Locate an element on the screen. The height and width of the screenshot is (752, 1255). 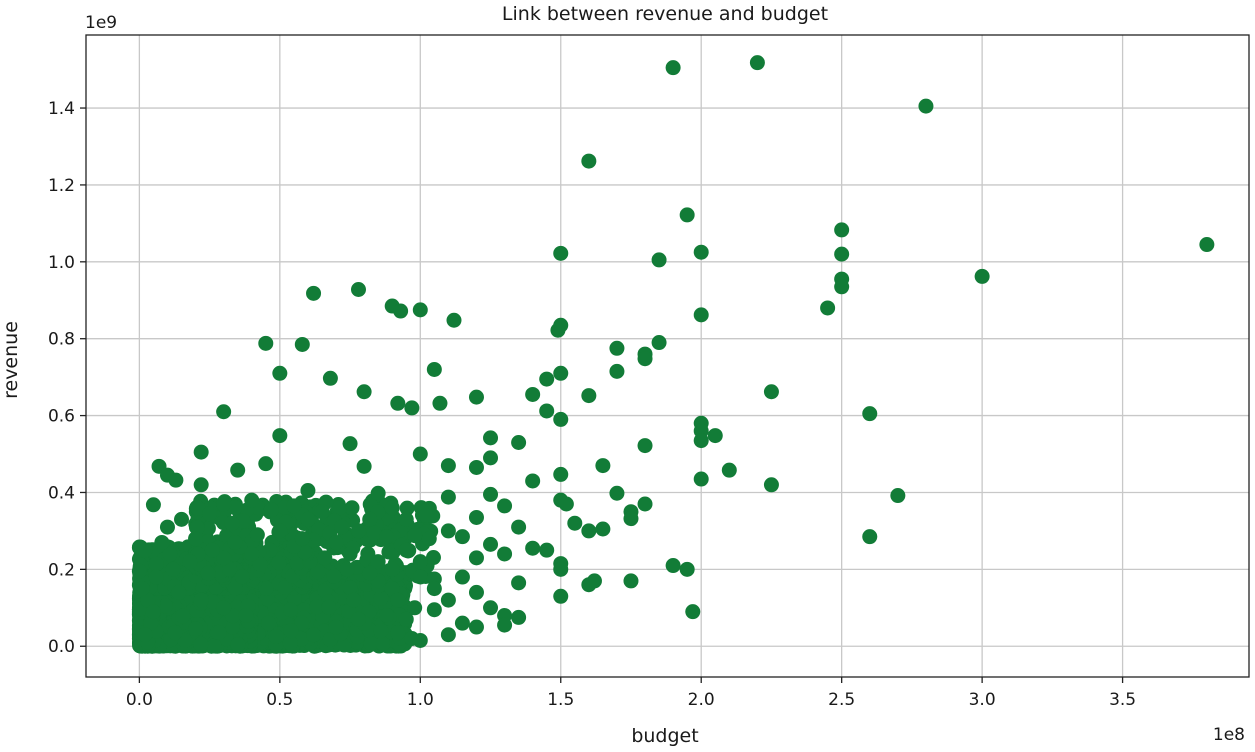
x-tick-label: 1.0 is located at coordinates (420, 700).